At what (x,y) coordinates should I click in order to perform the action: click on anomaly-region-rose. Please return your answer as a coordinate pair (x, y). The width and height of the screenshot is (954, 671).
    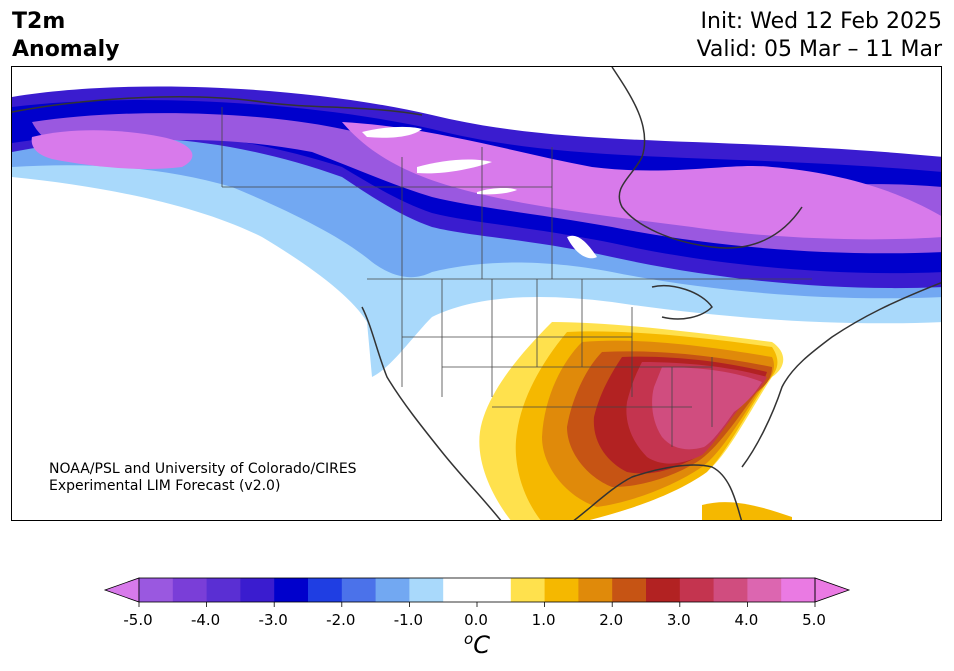
    Looking at the image, I should click on (707, 408).